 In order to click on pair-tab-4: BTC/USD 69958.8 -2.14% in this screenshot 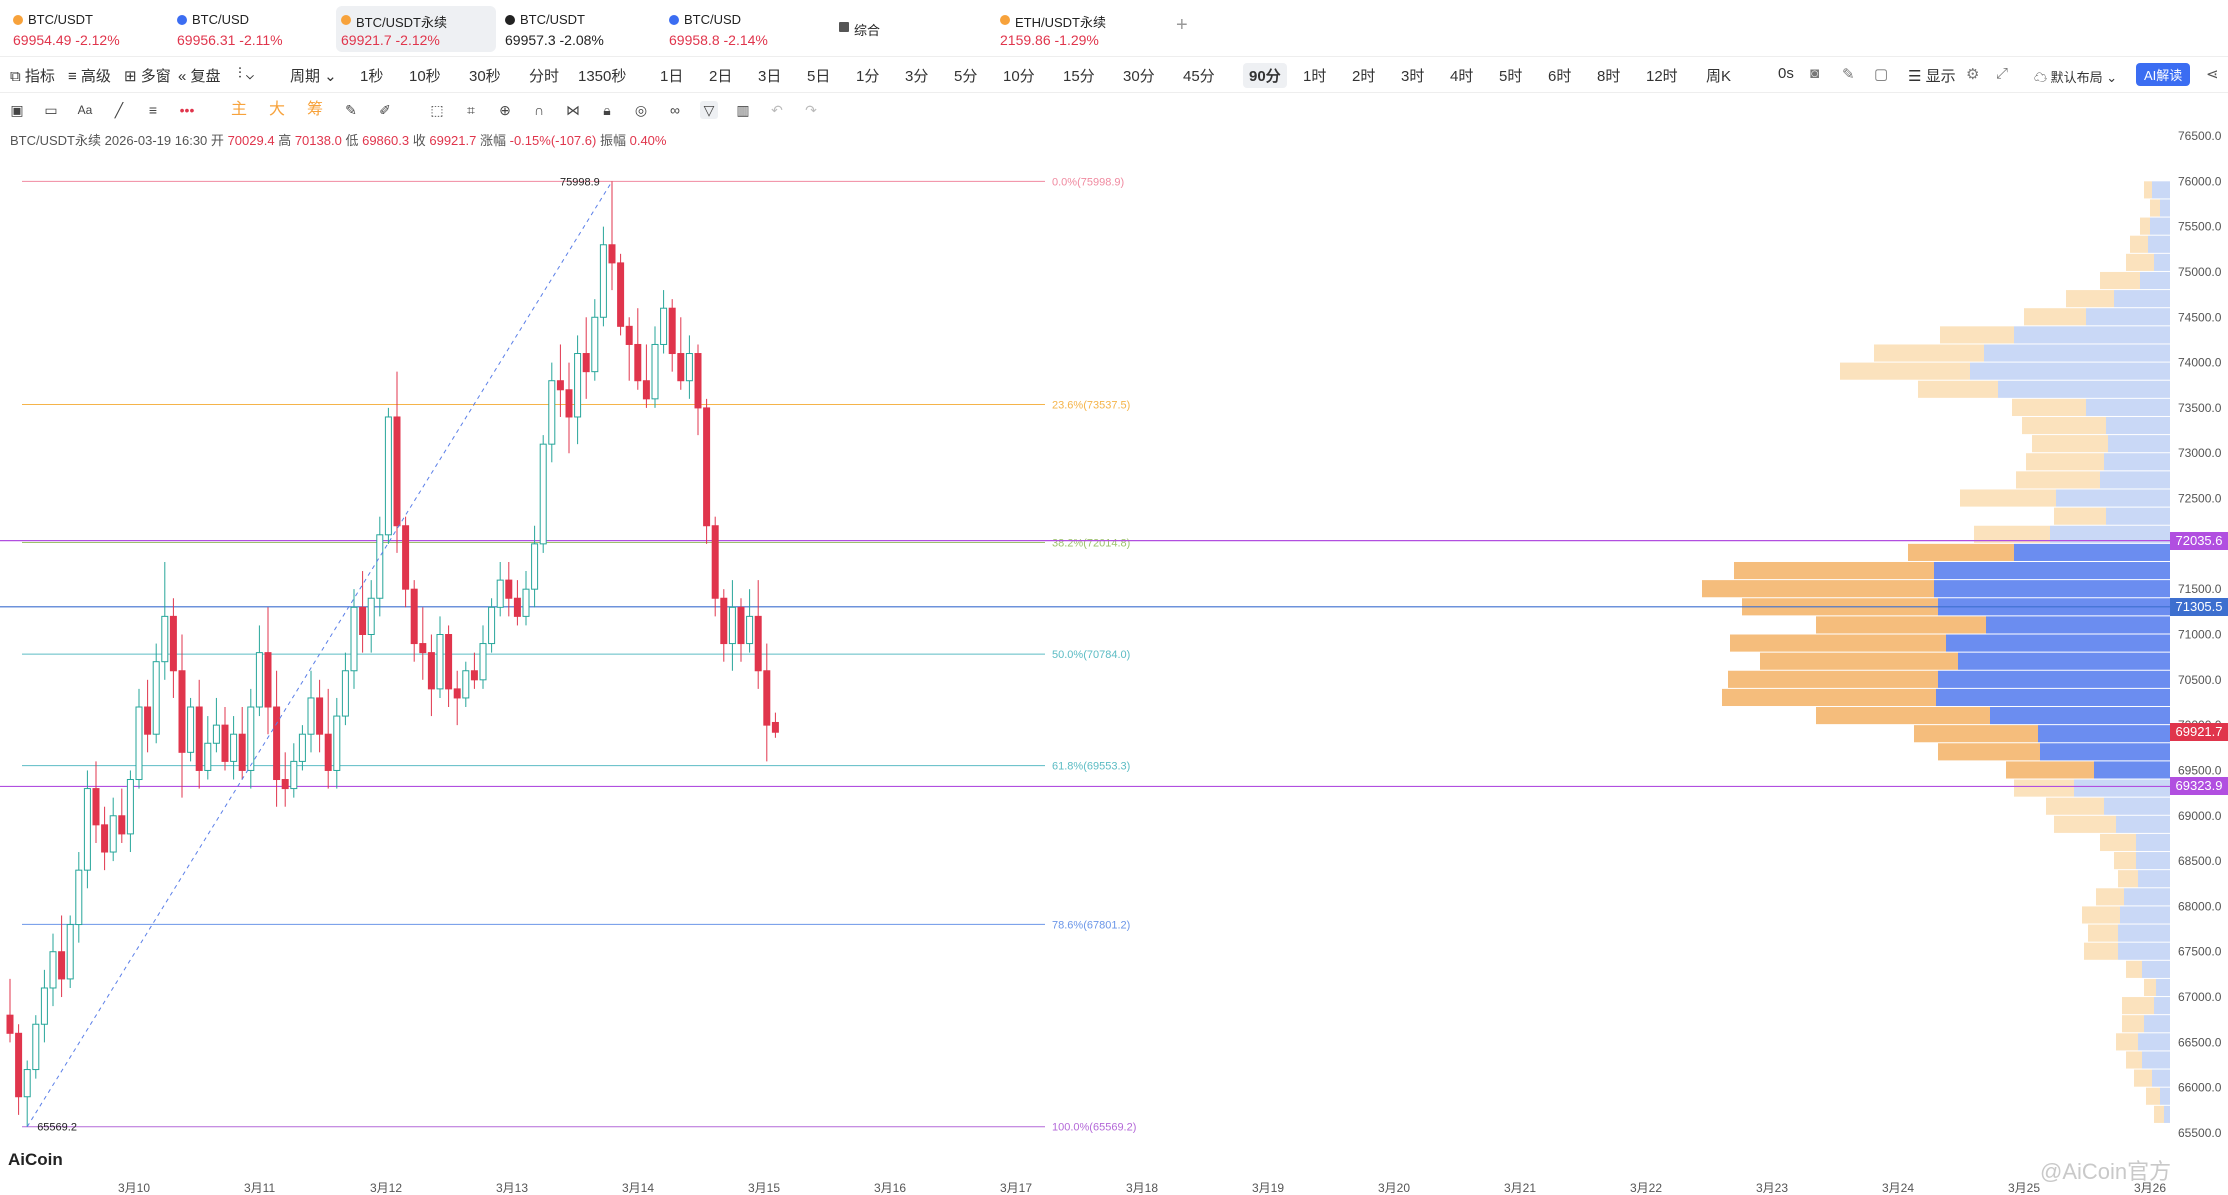, I will do `click(739, 29)`.